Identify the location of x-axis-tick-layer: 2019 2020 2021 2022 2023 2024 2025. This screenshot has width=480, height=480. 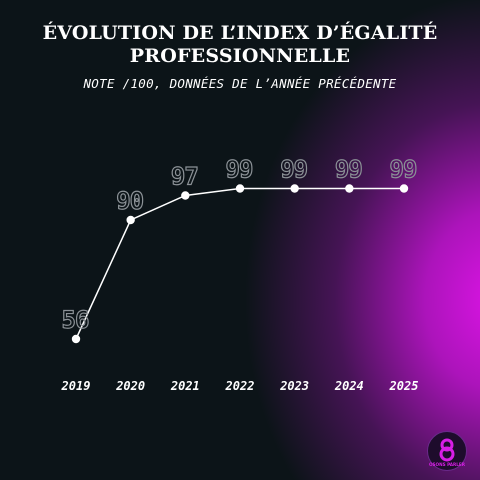
(240, 386).